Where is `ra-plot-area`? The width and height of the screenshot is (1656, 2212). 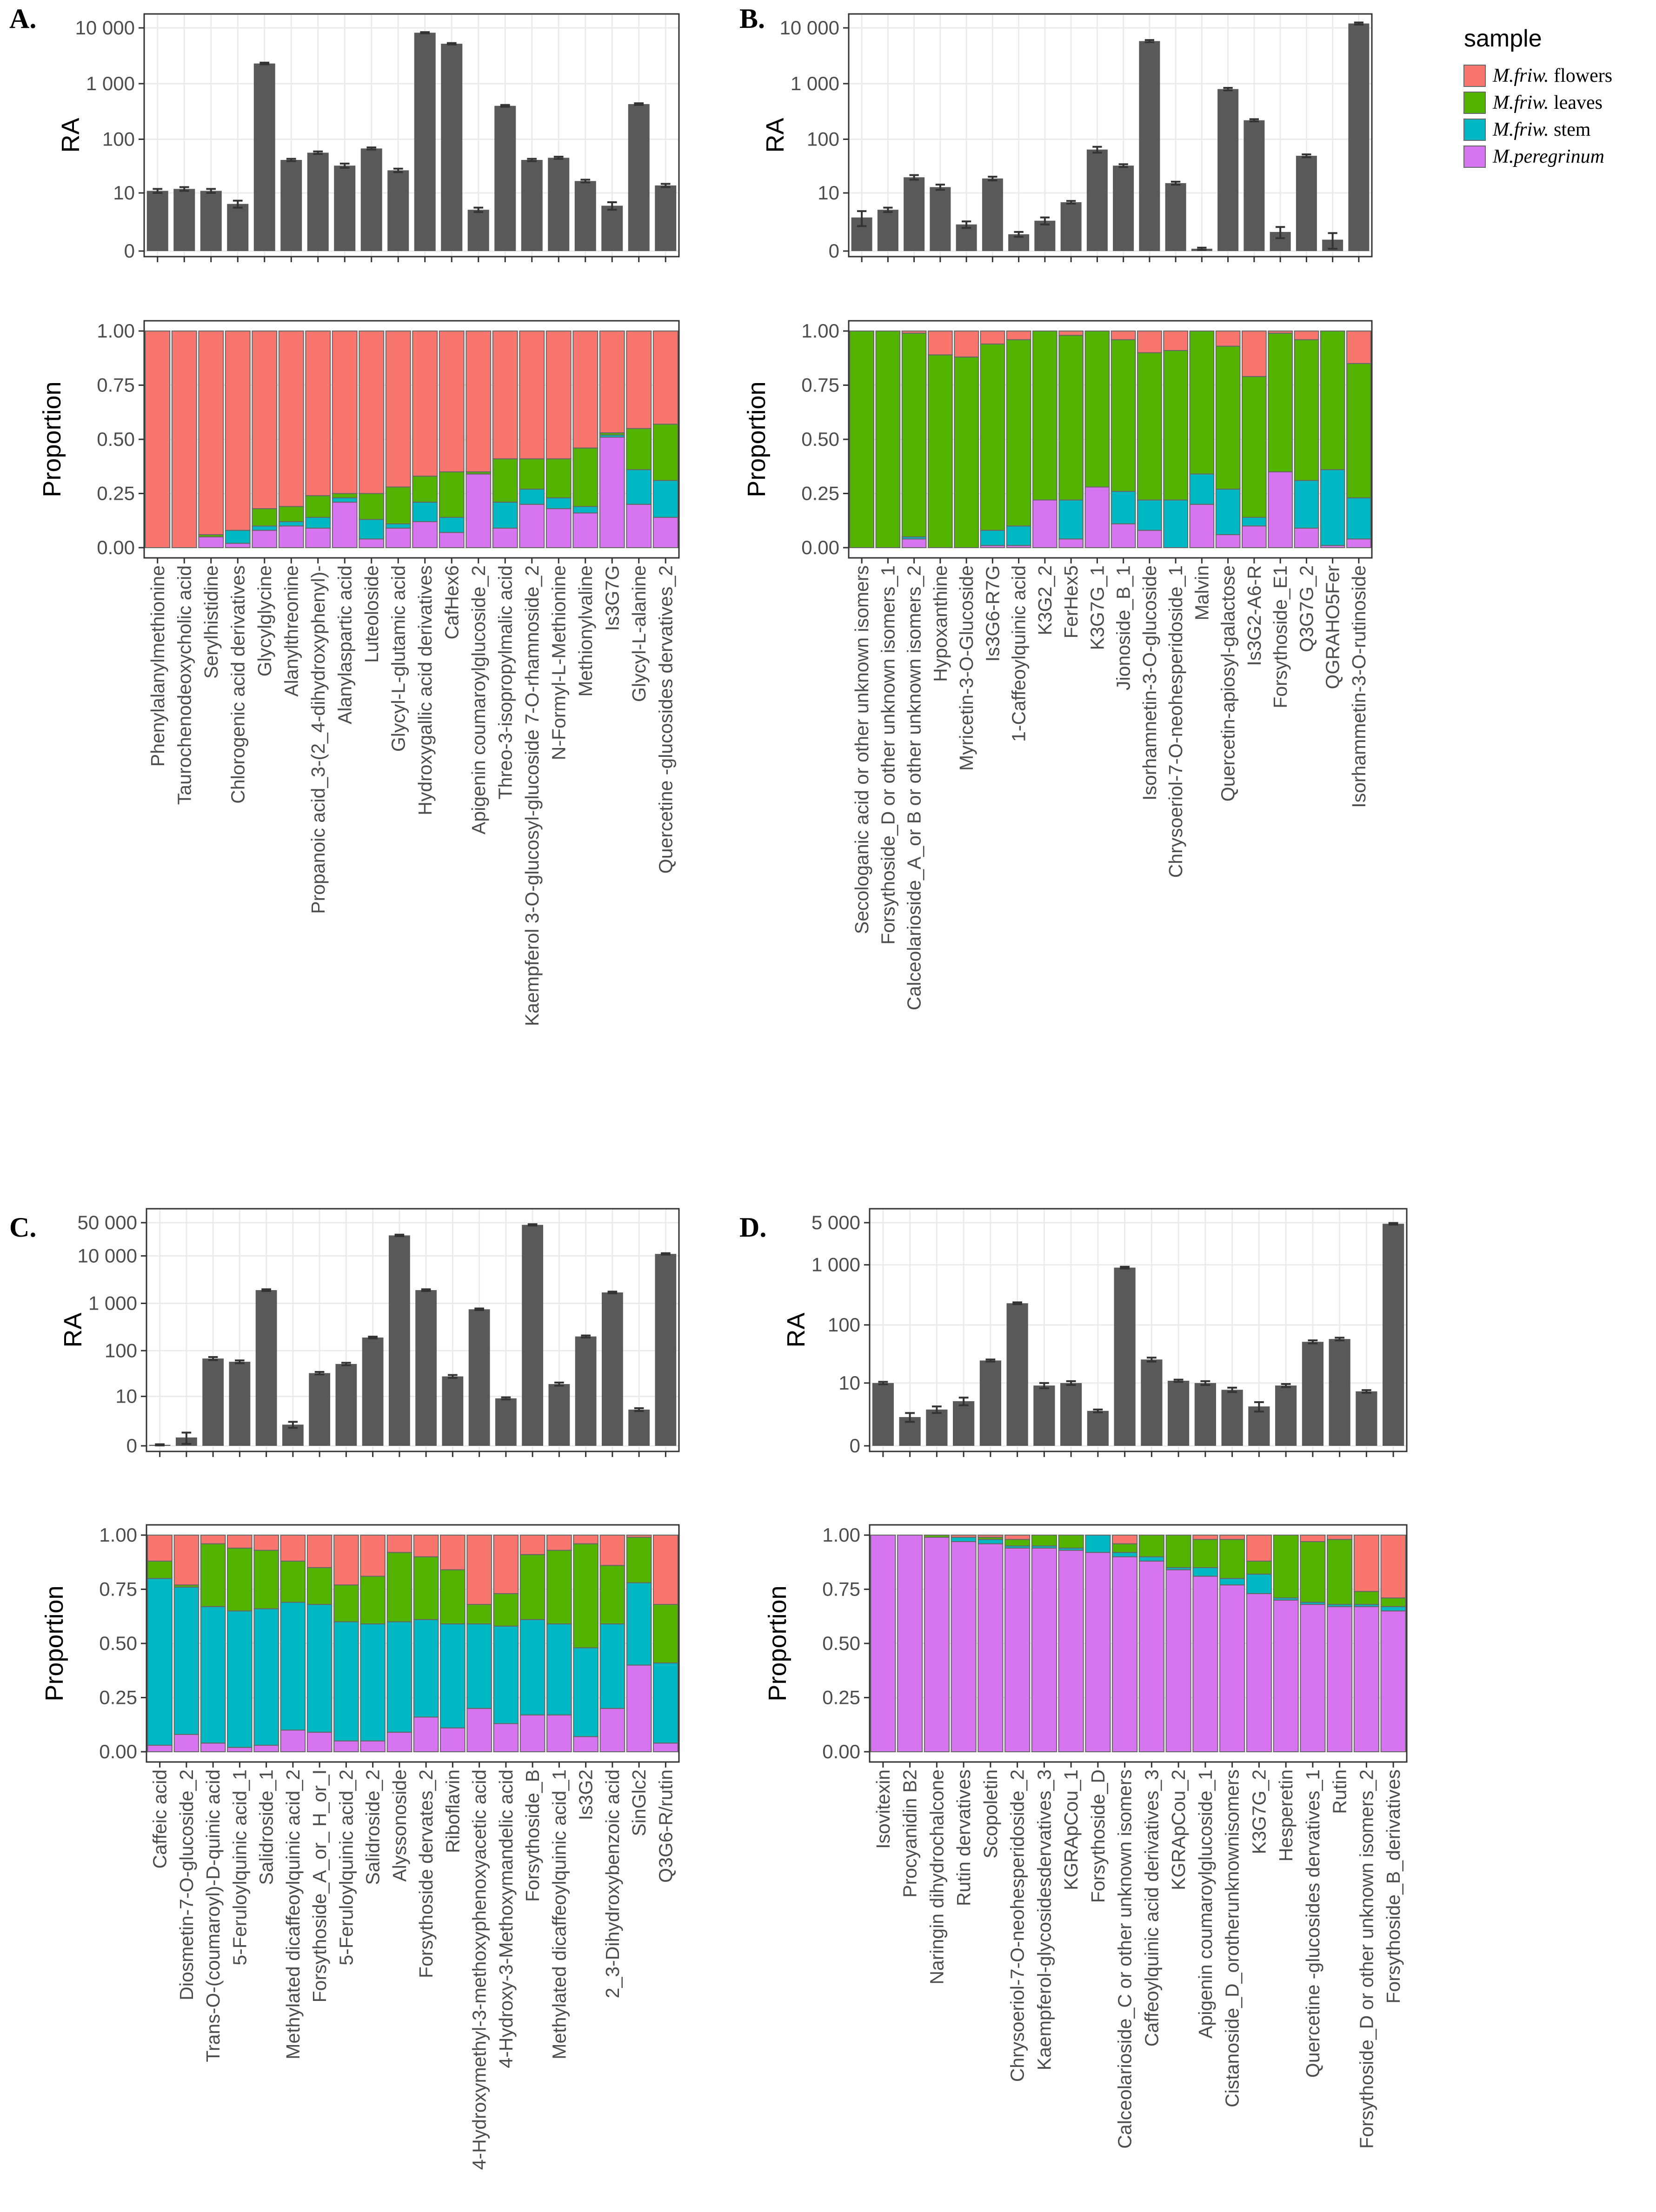 ra-plot-area is located at coordinates (1110, 135).